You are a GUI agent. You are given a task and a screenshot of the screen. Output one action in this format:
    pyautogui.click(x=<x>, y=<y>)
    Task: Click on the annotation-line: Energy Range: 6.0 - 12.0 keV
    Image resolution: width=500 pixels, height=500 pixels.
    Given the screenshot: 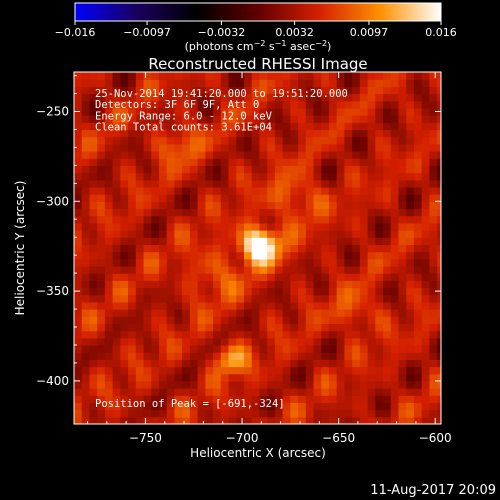 What is the action you would take?
    pyautogui.click(x=184, y=116)
    